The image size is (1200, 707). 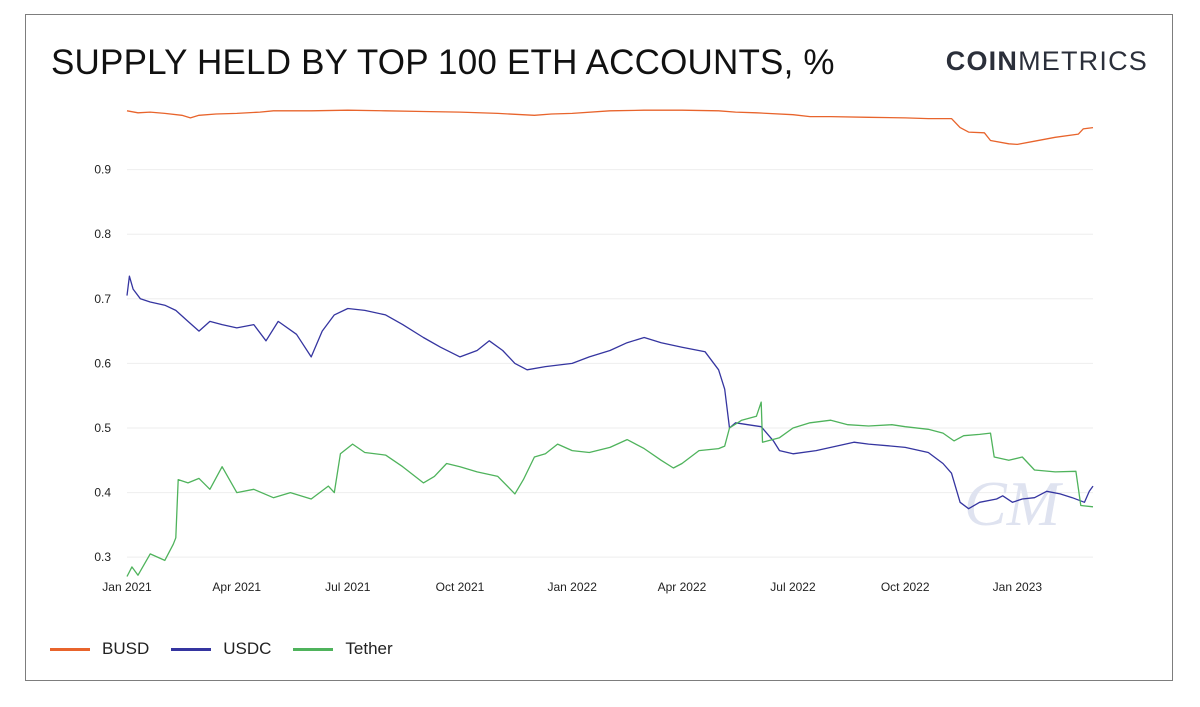 What do you see at coordinates (369, 648) in the screenshot?
I see `legend-label-tether: Tether` at bounding box center [369, 648].